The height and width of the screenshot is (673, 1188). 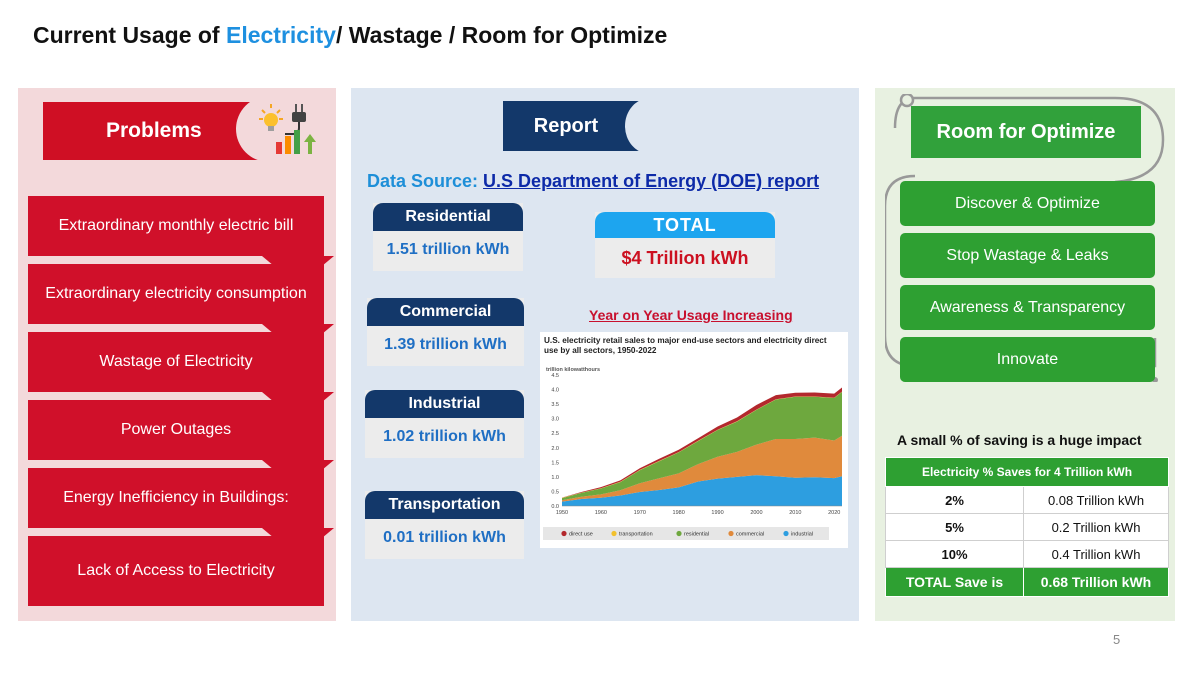 I want to click on chart-ytick-label: 0.0, so click(x=555, y=507).